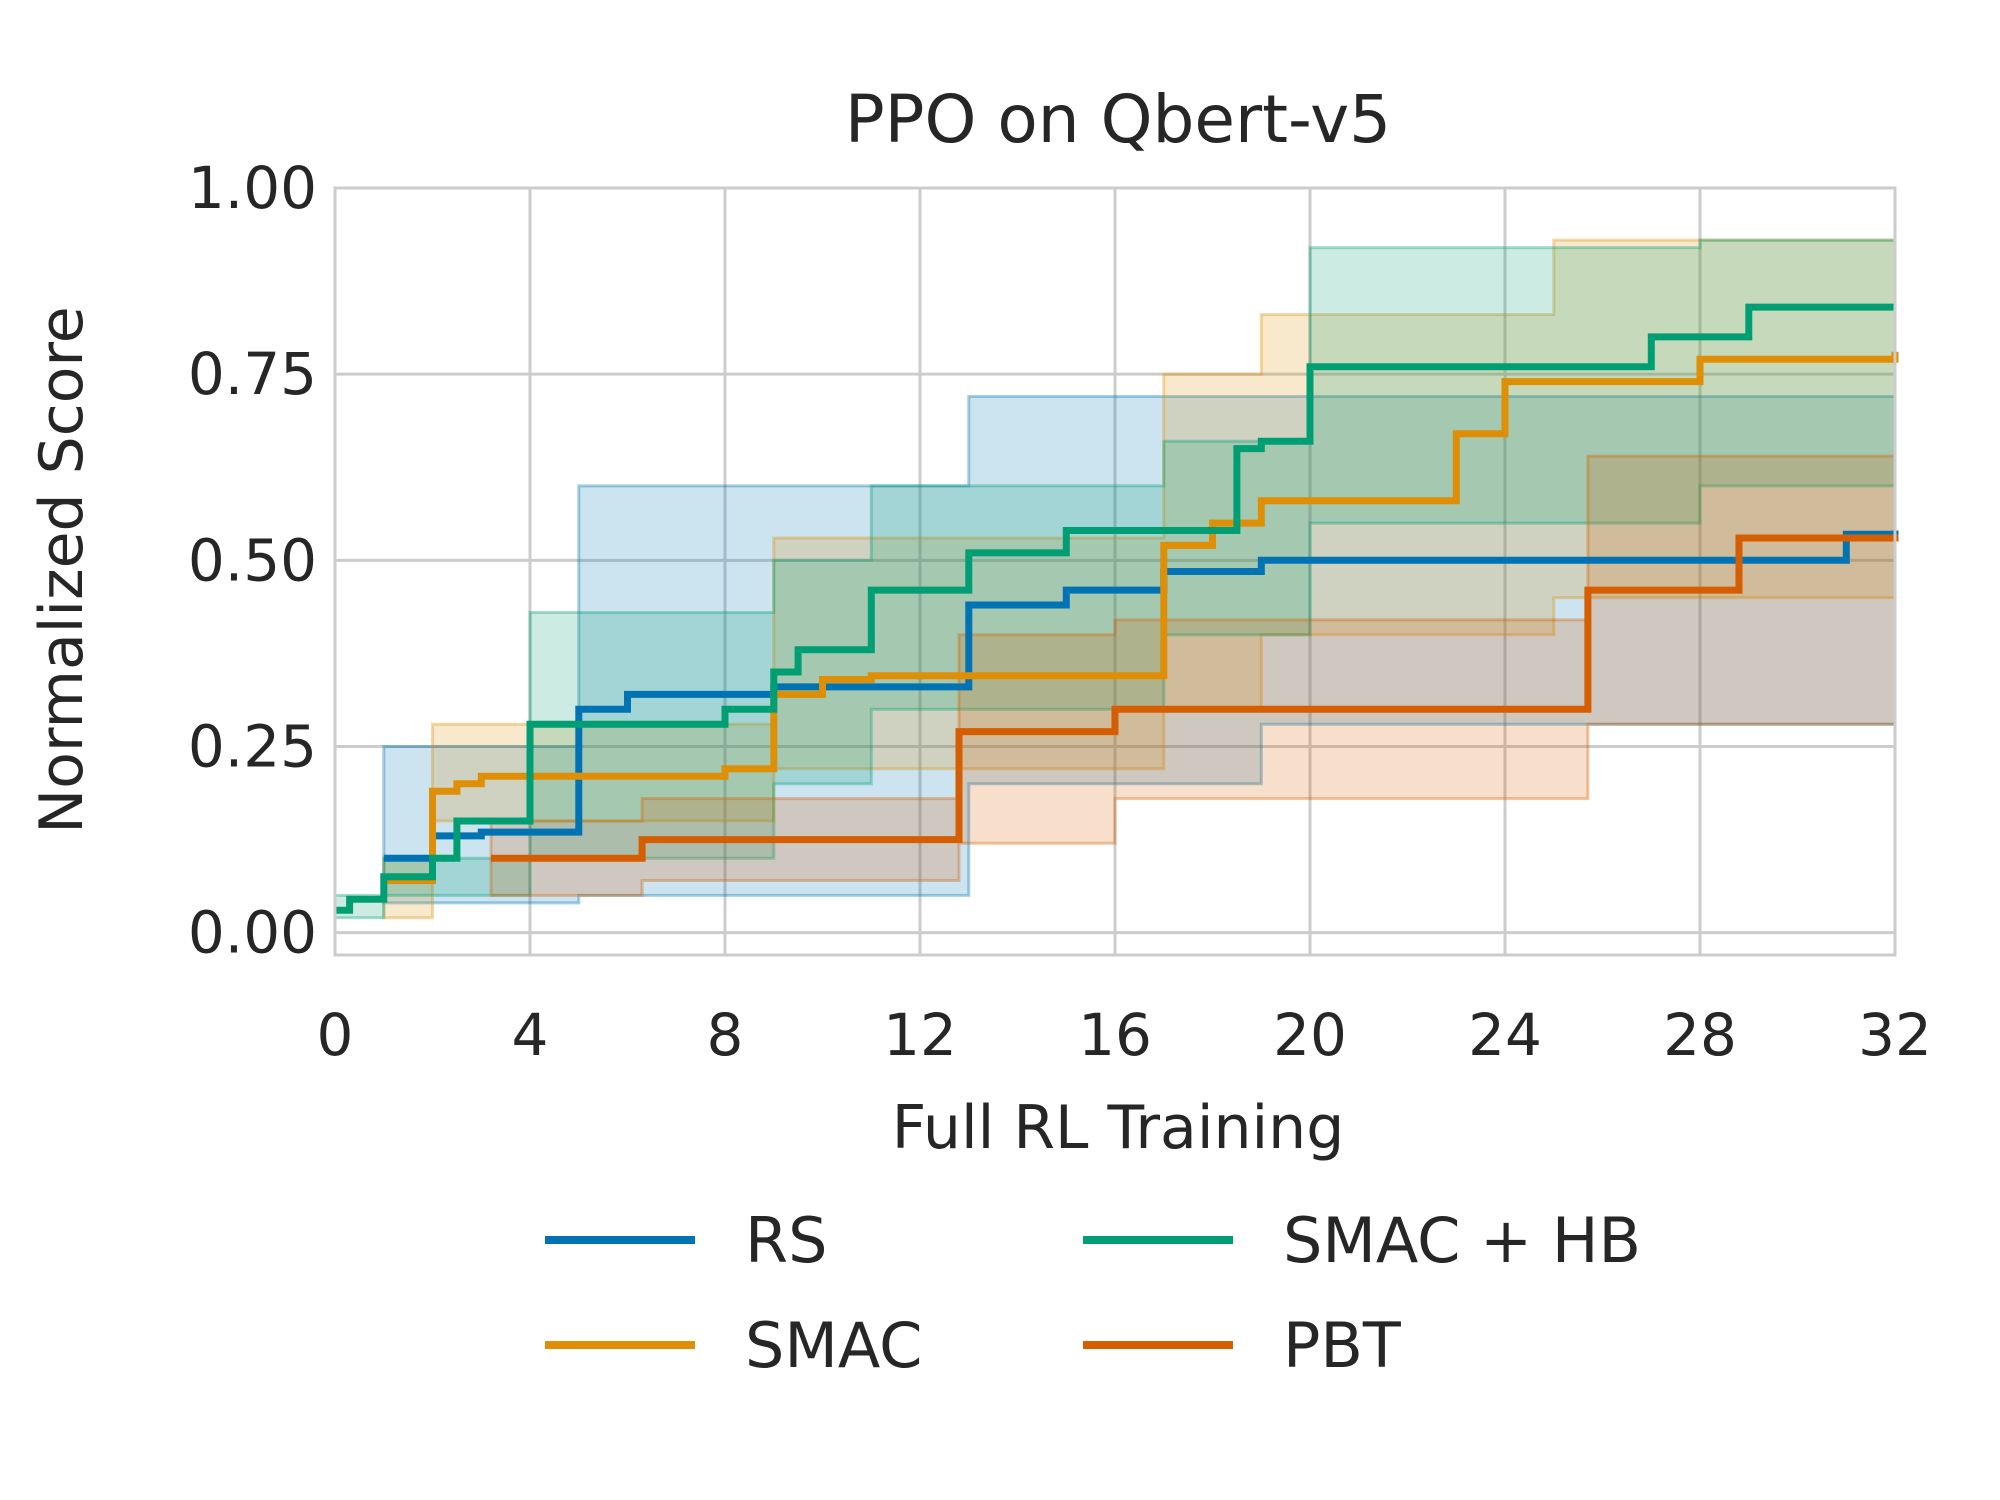 The height and width of the screenshot is (1500, 2000). What do you see at coordinates (1462, 1240) in the screenshot?
I see `legend-label-smac-hb: SMAC + HB` at bounding box center [1462, 1240].